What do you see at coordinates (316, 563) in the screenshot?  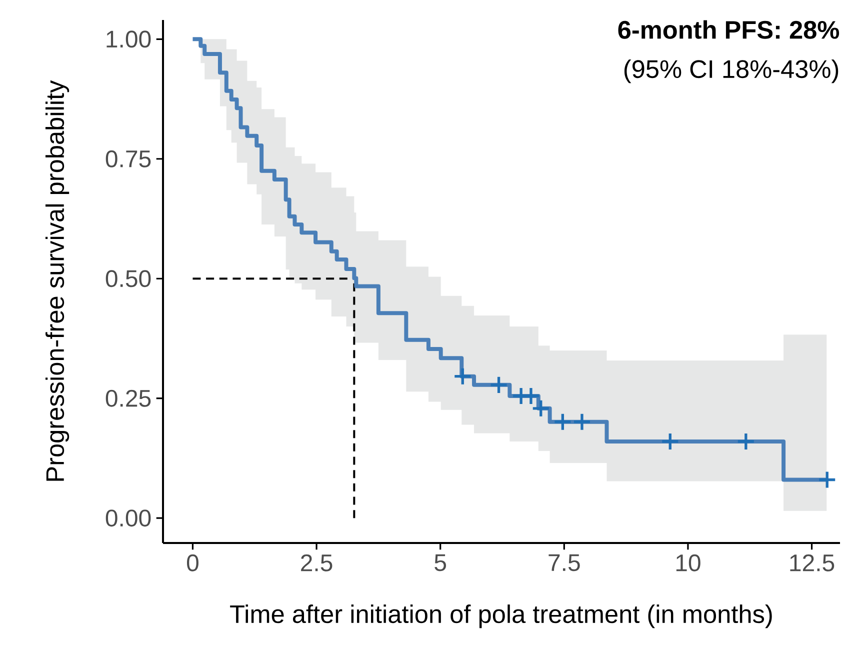 I see `x-tick-label: 2.5` at bounding box center [316, 563].